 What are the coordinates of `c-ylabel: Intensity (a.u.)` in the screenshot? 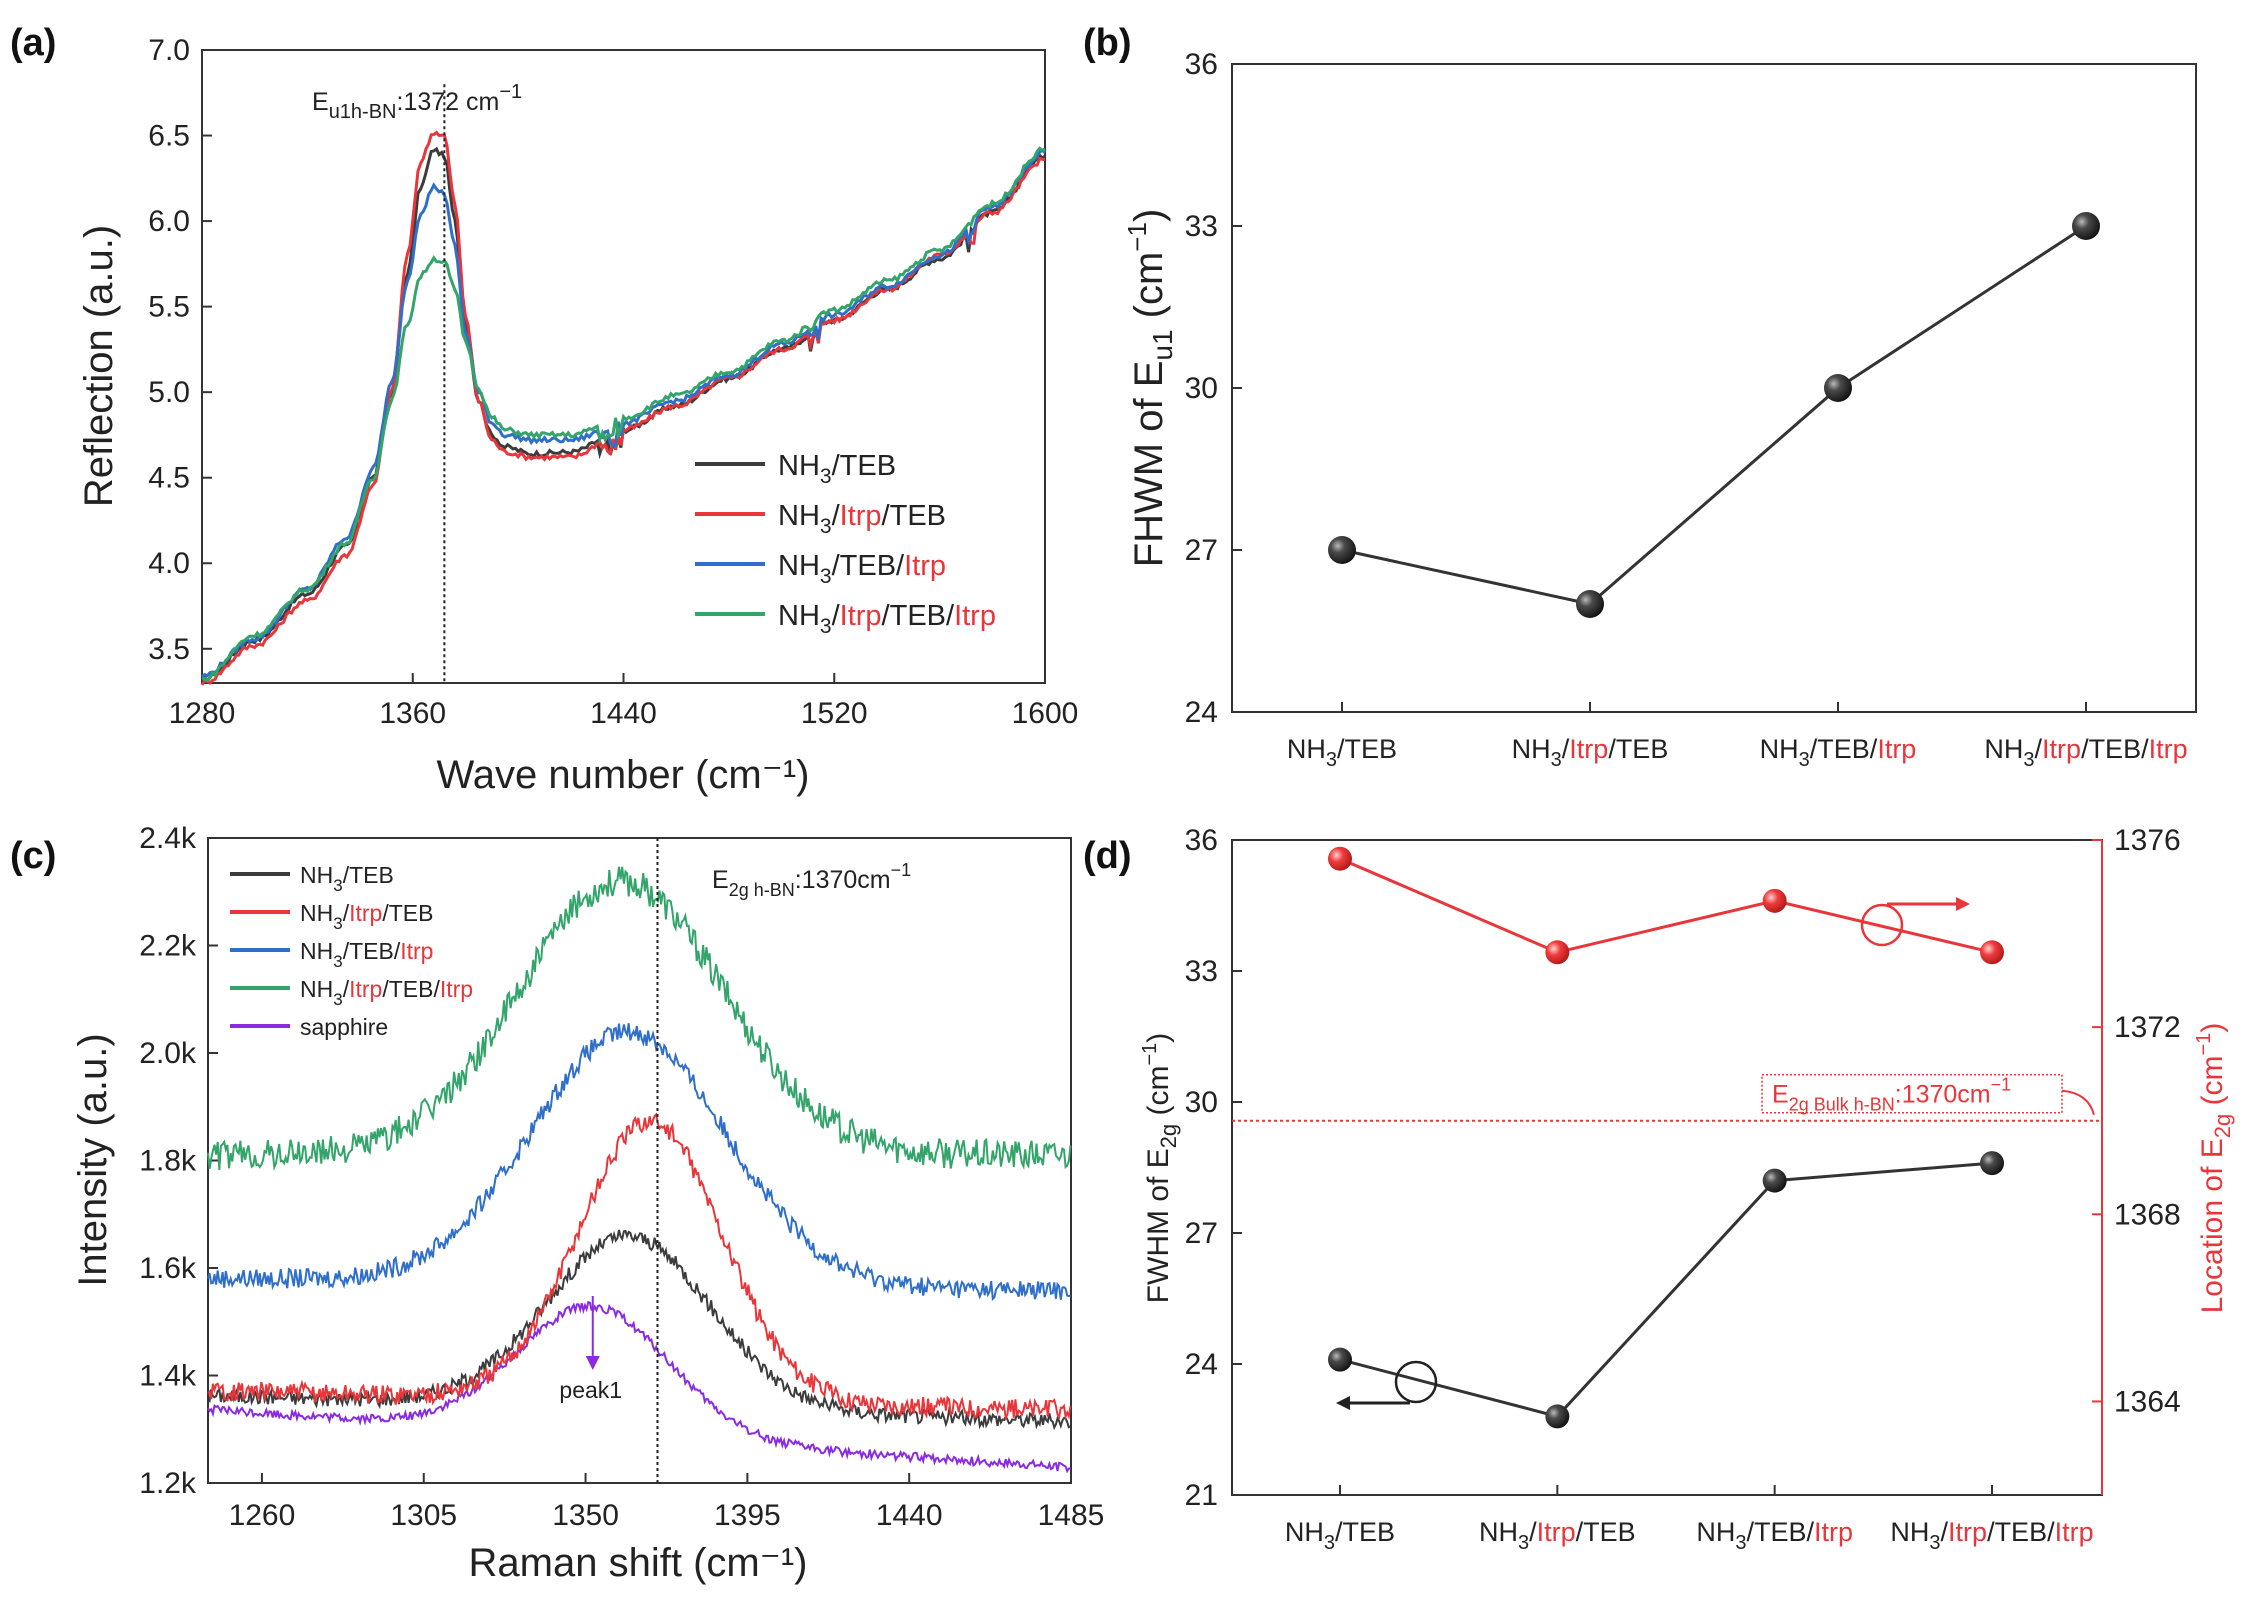 It's located at (93, 1159).